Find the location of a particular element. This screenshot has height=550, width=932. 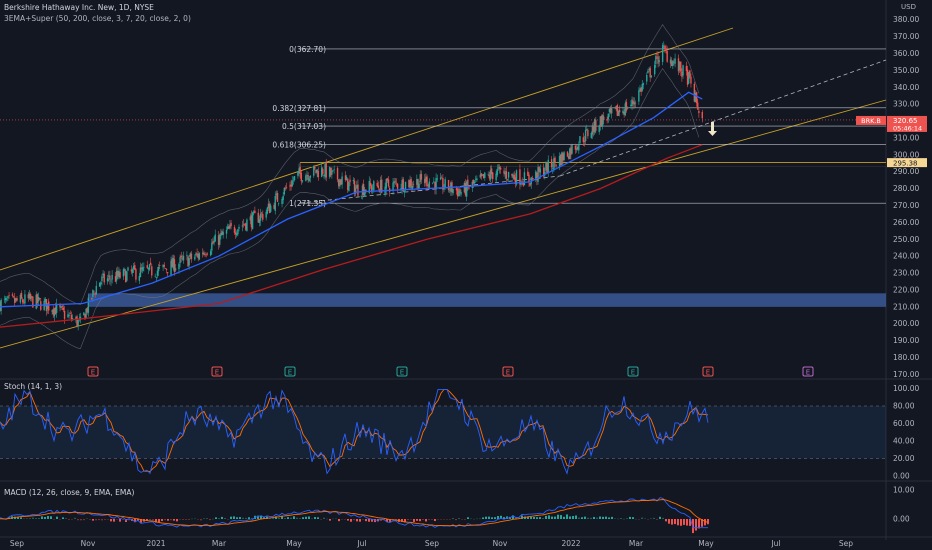

price-tick-label: 200.00 is located at coordinates (906, 323).